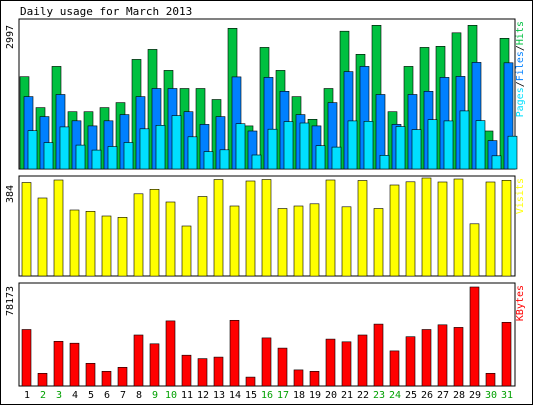  I want to click on day-label: 24, so click(395, 395).